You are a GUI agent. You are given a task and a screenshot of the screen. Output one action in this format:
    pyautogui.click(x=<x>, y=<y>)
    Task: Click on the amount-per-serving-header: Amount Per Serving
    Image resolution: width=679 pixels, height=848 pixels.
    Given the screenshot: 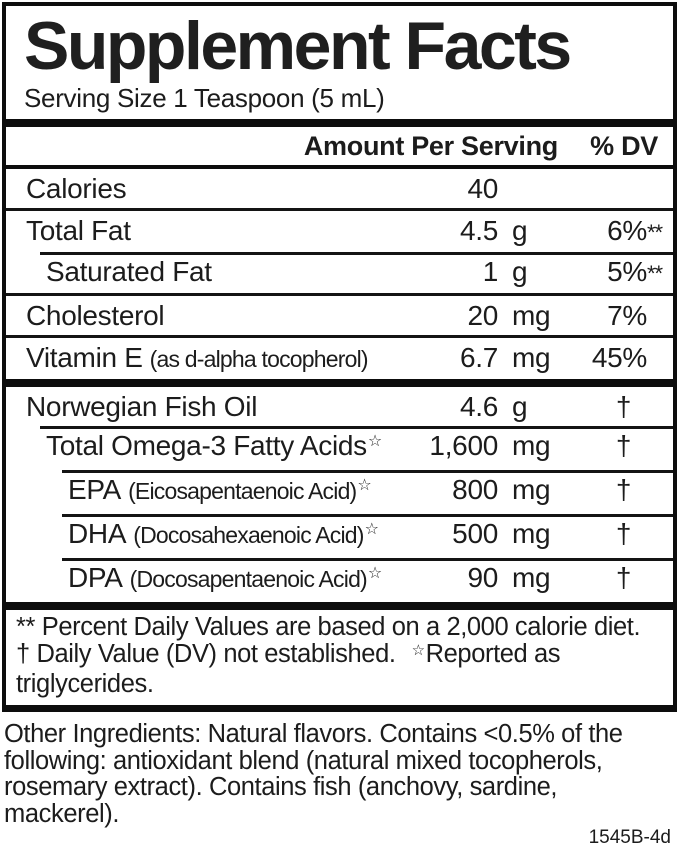 What is the action you would take?
    pyautogui.click(x=430, y=146)
    